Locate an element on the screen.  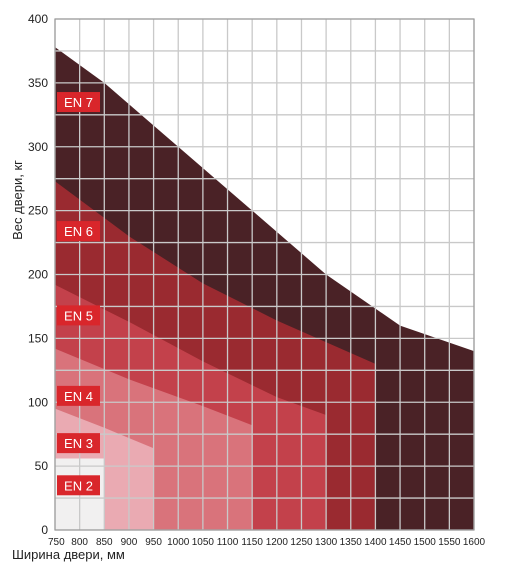
y-tick-250: 250 is located at coordinates (38, 211).